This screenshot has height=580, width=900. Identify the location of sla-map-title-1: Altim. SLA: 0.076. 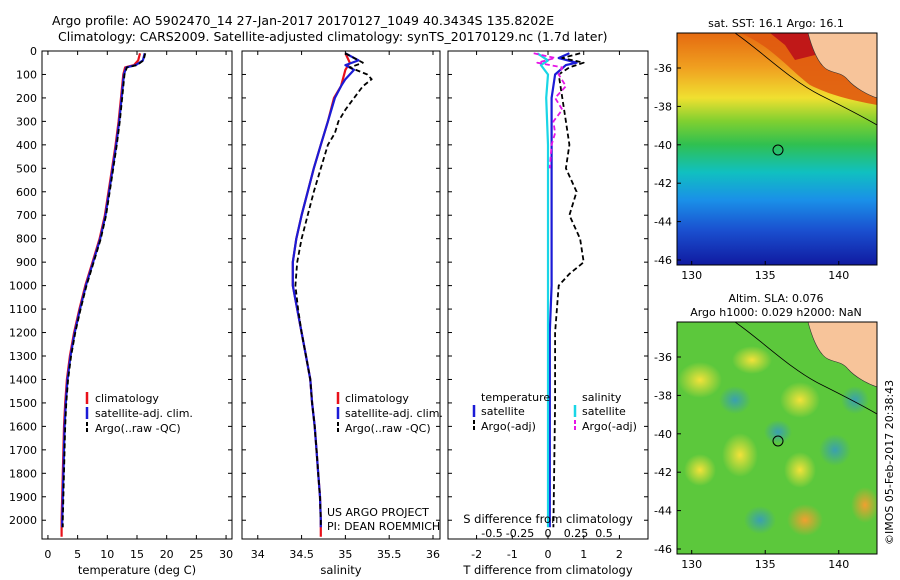
(775, 298).